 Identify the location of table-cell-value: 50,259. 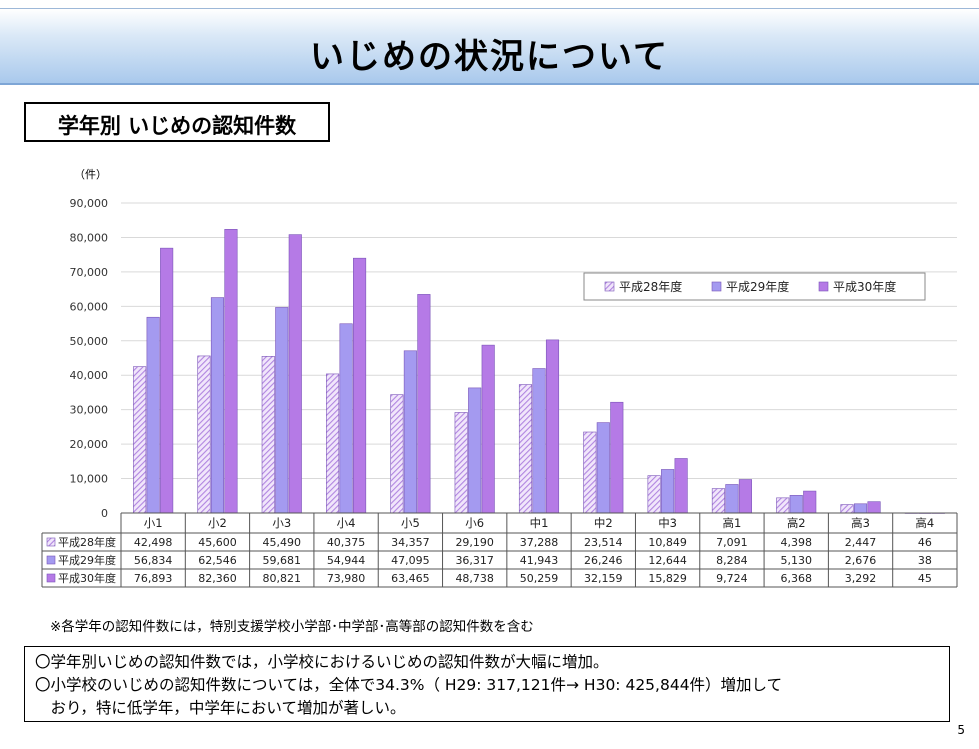
(539, 578).